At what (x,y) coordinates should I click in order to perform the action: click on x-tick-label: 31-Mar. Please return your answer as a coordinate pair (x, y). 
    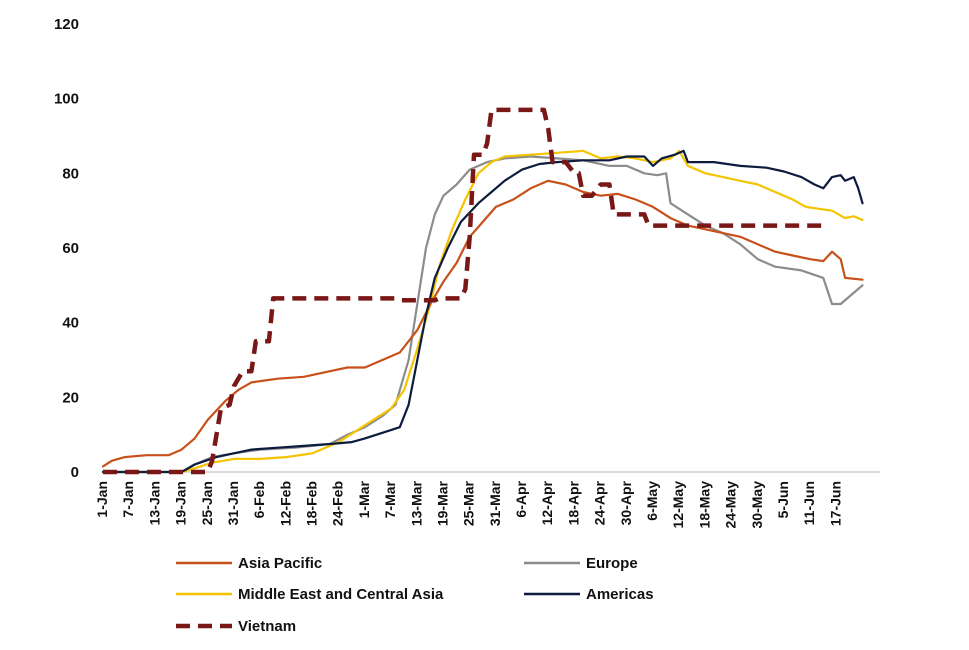
    Looking at the image, I should click on (495, 503).